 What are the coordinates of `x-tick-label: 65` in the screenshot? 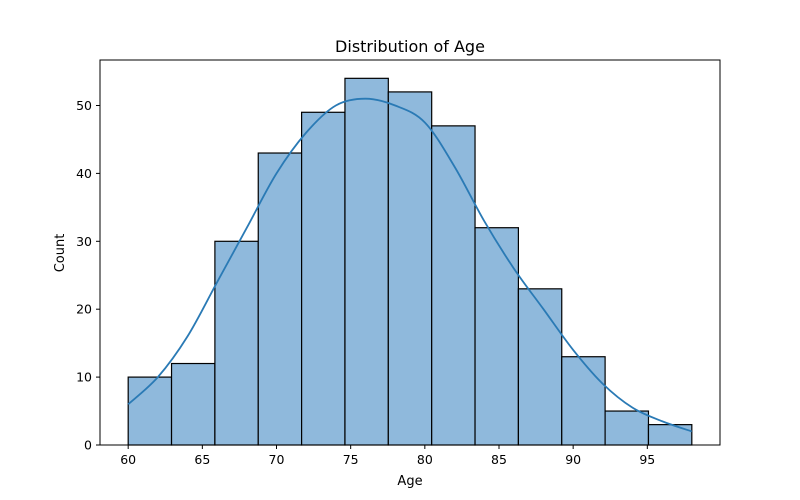 It's located at (202, 459).